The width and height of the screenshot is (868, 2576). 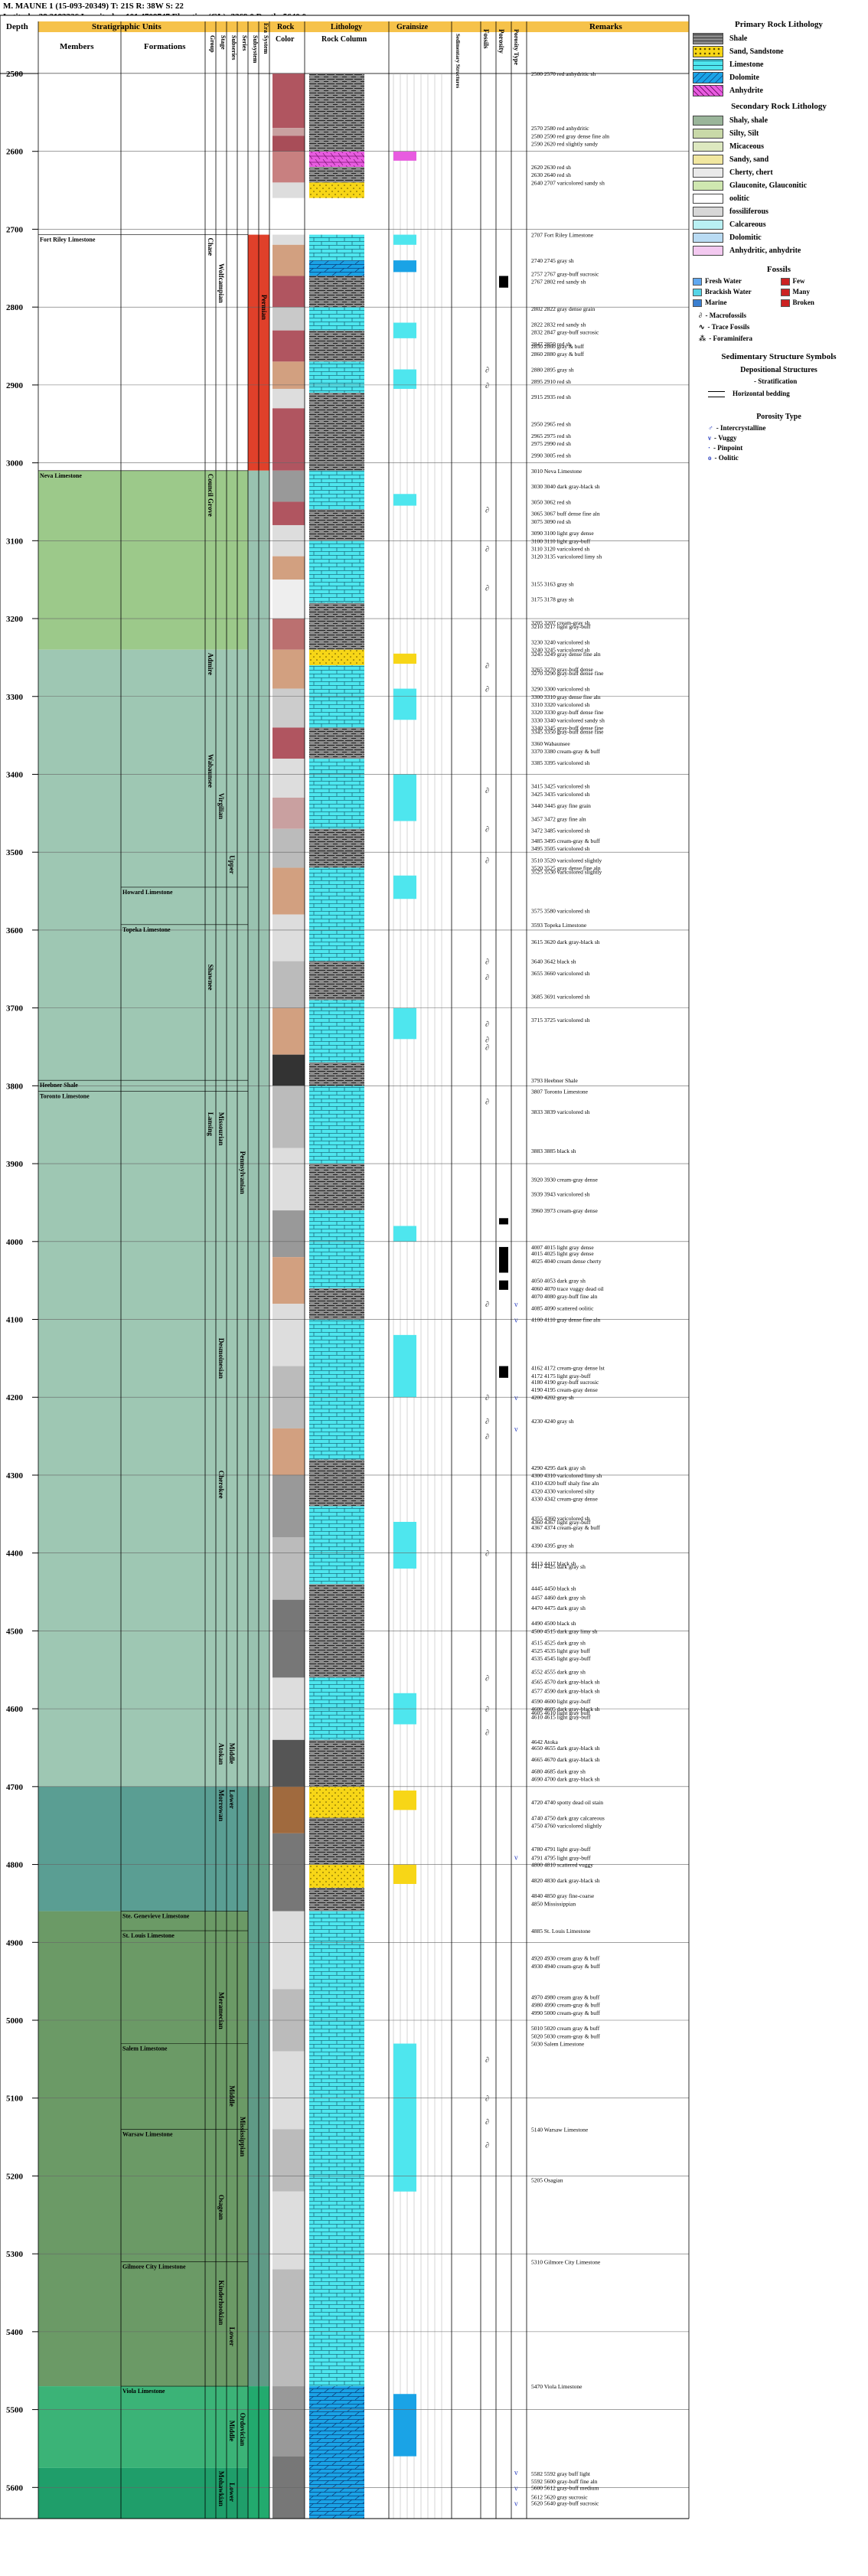 What do you see at coordinates (65, 1095) in the screenshot?
I see `member-label: Toronto Limestone` at bounding box center [65, 1095].